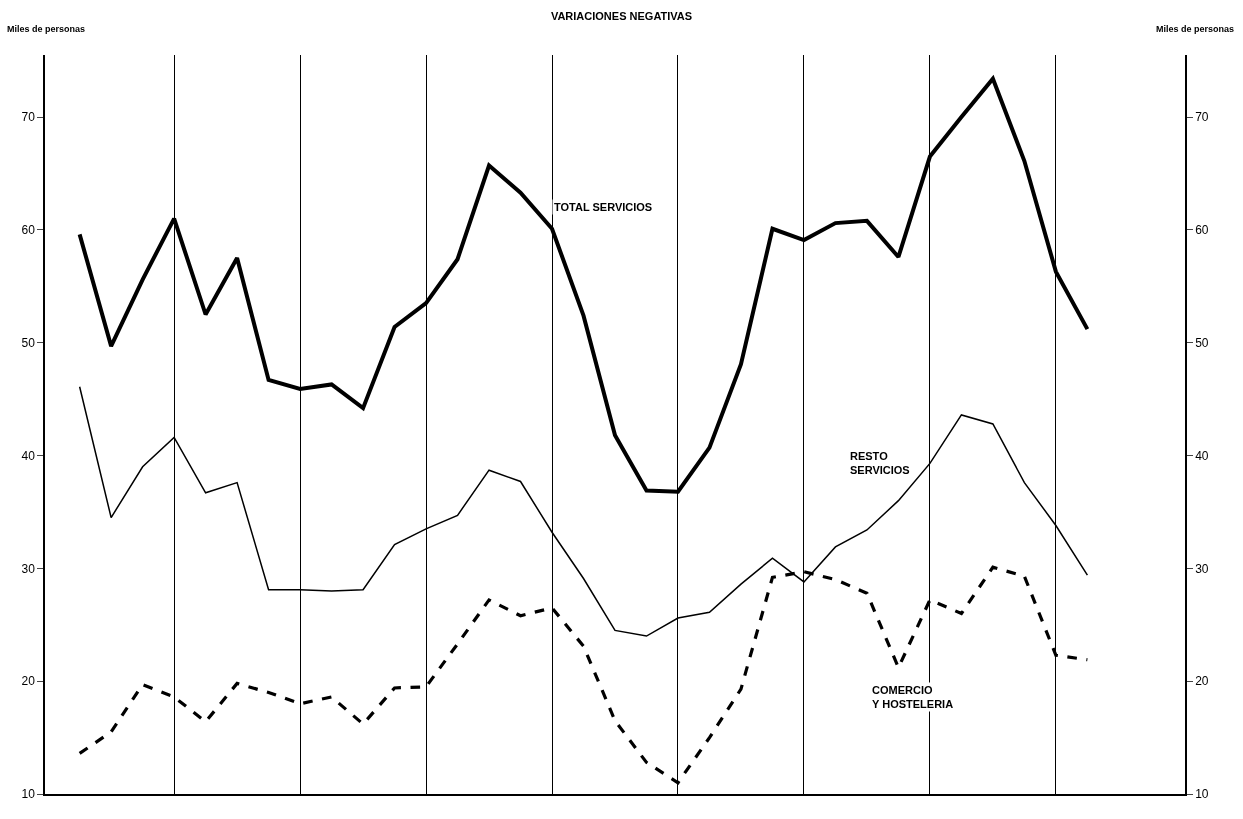 The height and width of the screenshot is (819, 1243). I want to click on y2-tick-label: 70, so click(1202, 117).